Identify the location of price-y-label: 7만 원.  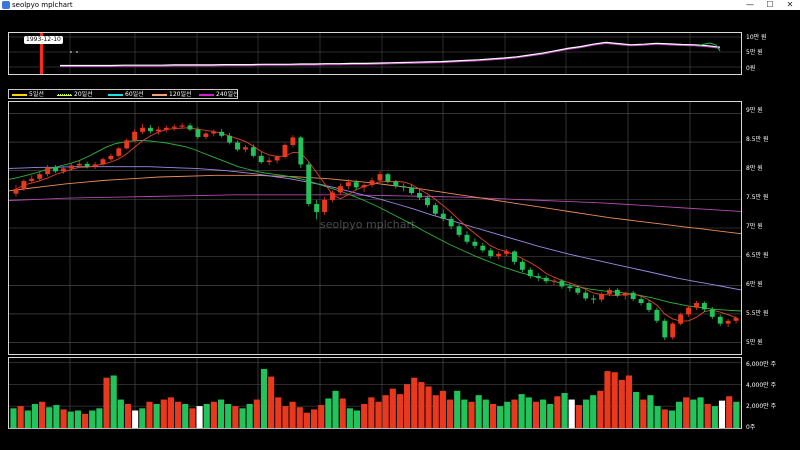
(754, 226).